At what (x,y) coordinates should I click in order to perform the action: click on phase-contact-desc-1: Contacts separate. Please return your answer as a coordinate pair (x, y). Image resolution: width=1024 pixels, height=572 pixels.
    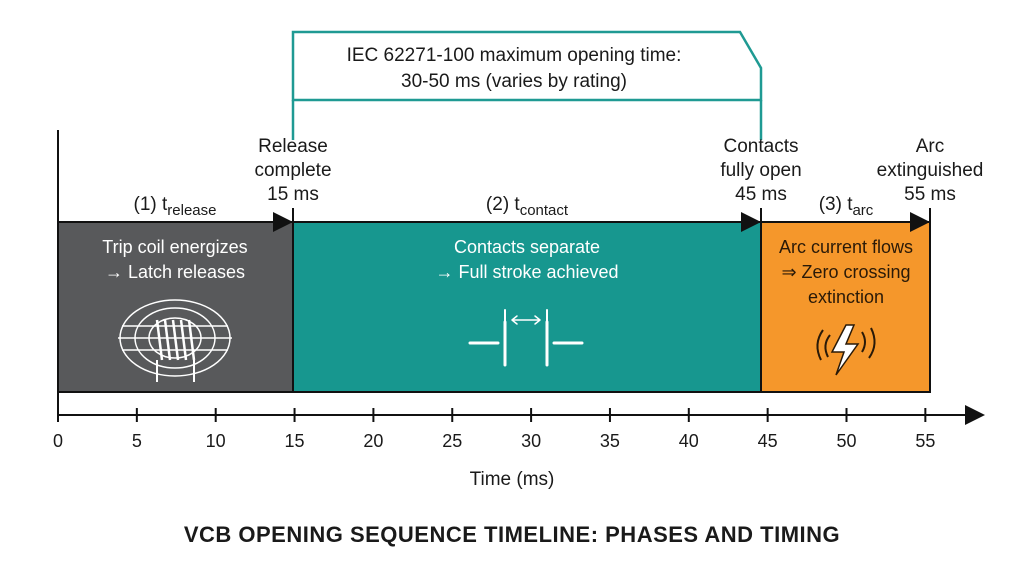
    Looking at the image, I should click on (527, 247).